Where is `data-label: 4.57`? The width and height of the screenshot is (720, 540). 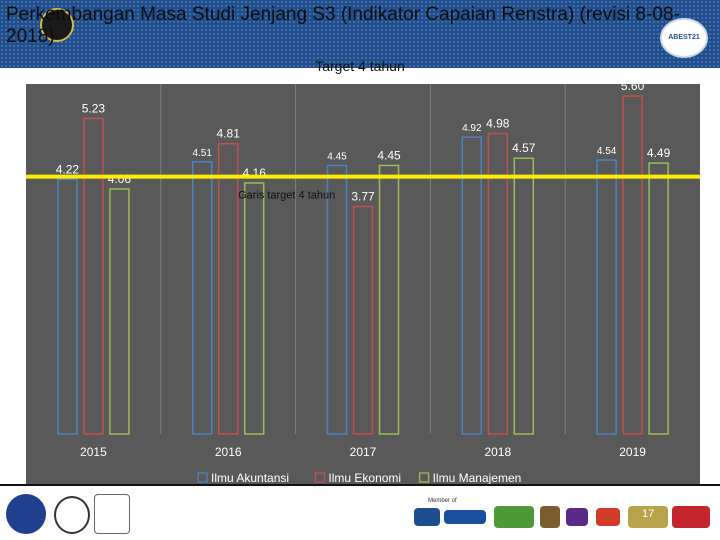
data-label: 4.57 is located at coordinates (524, 148).